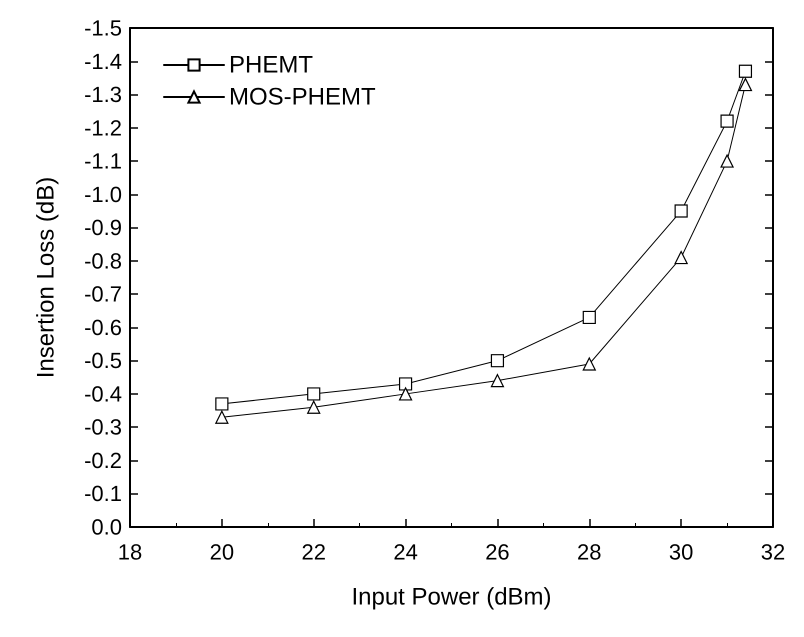 This screenshot has width=804, height=637. Describe the element at coordinates (103, 327) in the screenshot. I see `y-tick-label: -0.6` at that location.